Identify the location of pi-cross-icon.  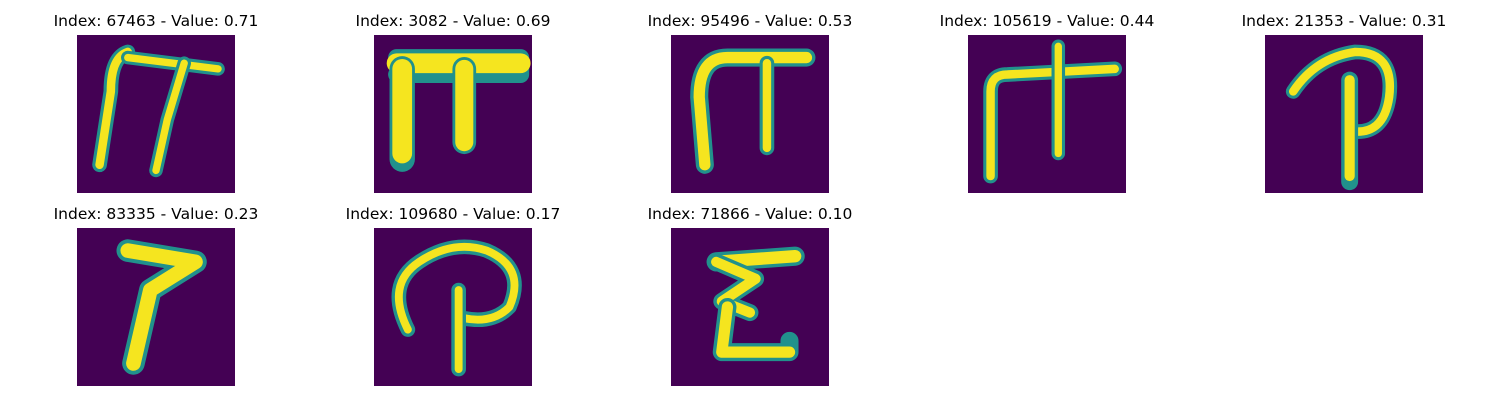
(1047, 114).